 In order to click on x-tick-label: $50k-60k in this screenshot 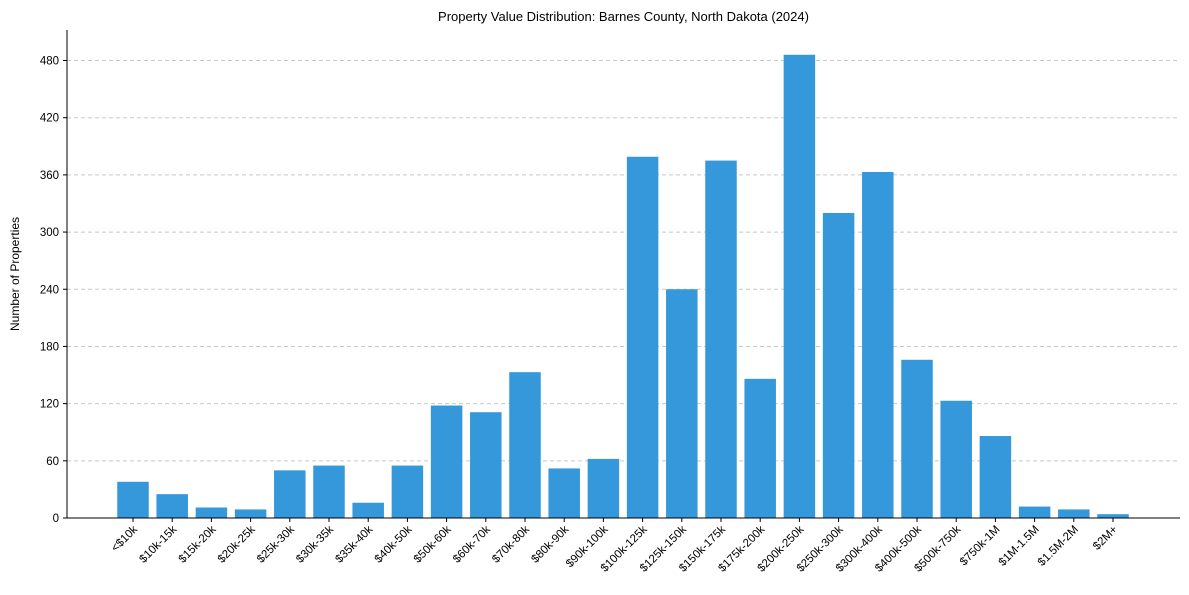, I will do `click(433, 544)`.